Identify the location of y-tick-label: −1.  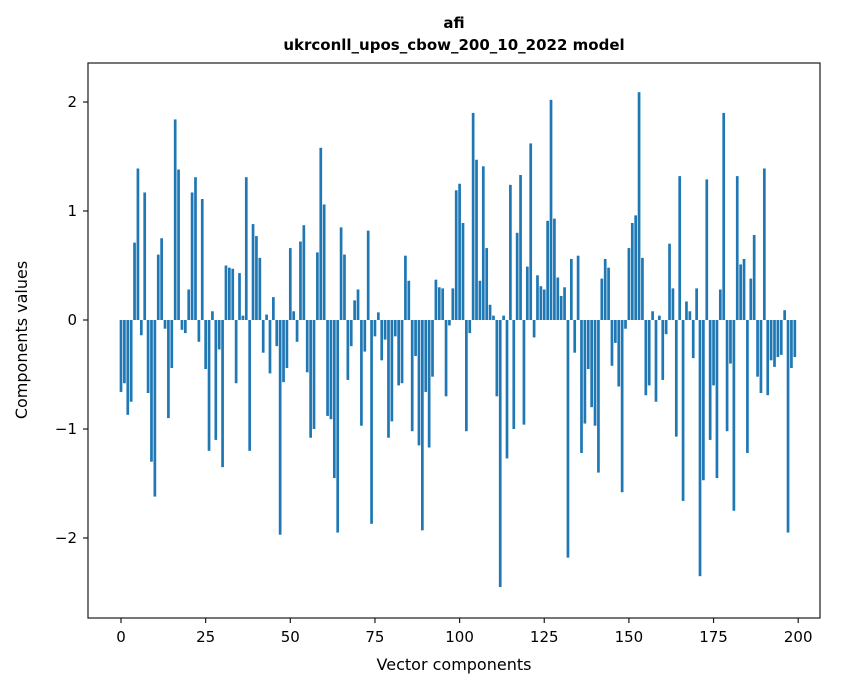
(66, 429).